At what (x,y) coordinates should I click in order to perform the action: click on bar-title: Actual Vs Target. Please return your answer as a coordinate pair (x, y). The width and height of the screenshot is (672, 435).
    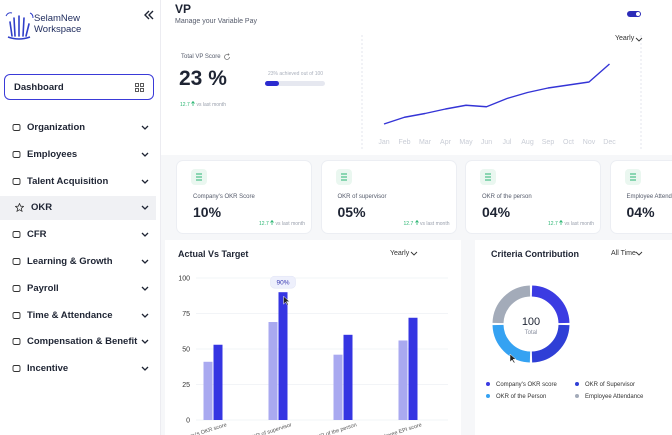
    Looking at the image, I should click on (213, 254).